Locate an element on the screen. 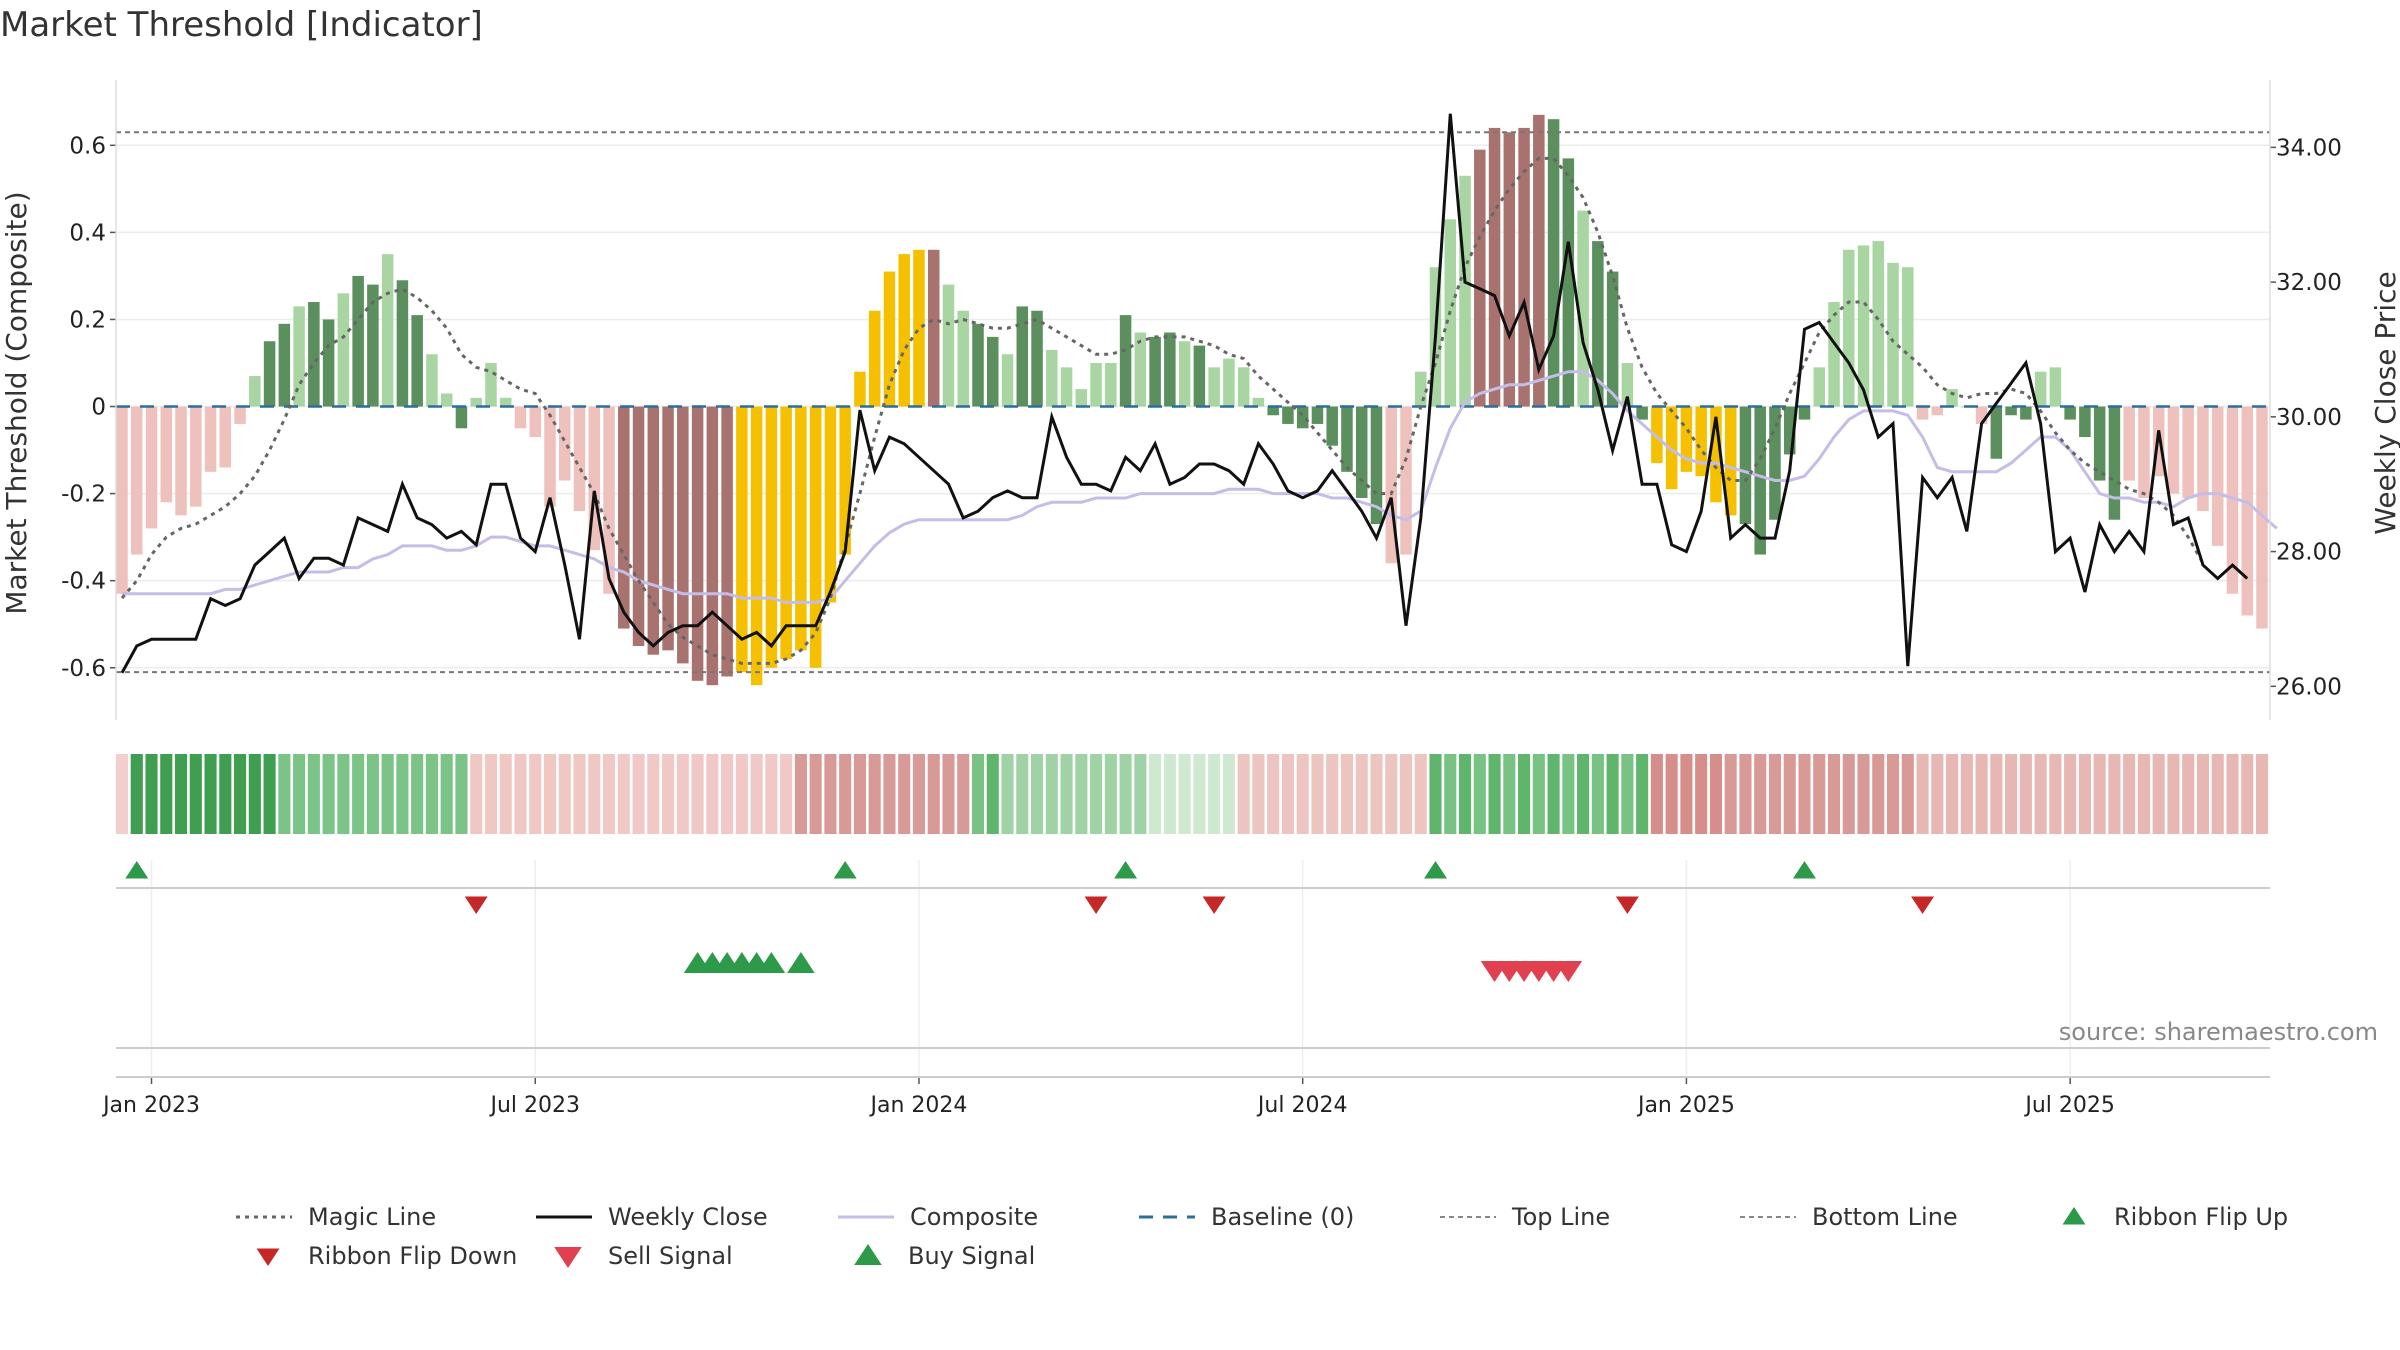  legend-item-composite: Composite is located at coordinates (938, 1217).